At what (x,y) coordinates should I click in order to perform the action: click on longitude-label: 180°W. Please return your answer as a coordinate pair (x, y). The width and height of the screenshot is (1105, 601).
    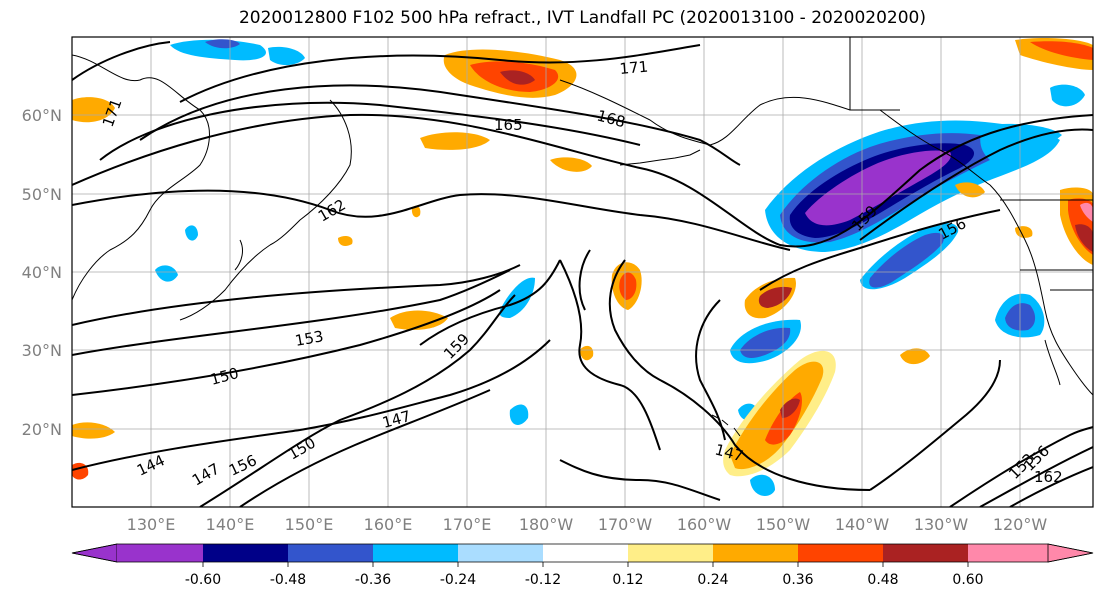
    Looking at the image, I should click on (546, 524).